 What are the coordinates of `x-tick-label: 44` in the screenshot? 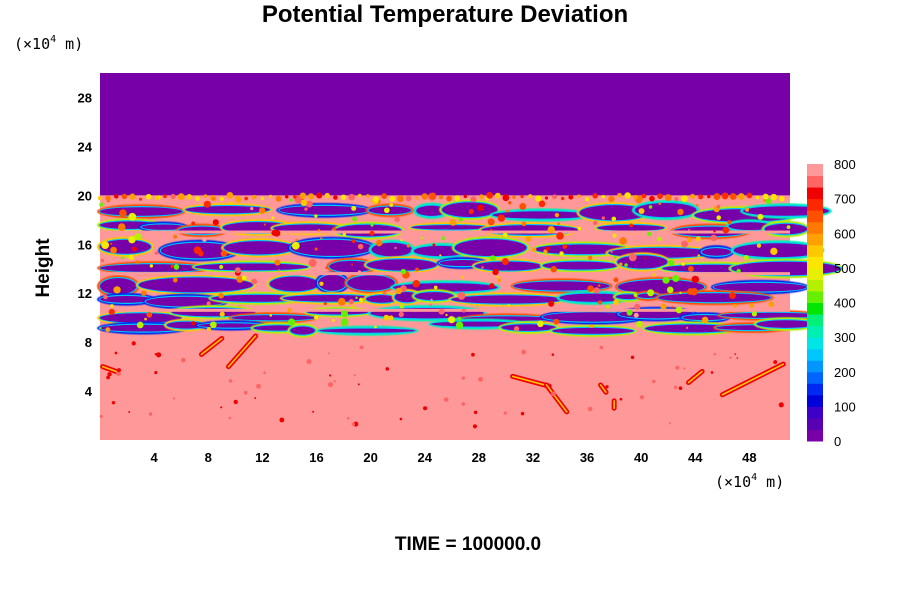 It's located at (695, 457).